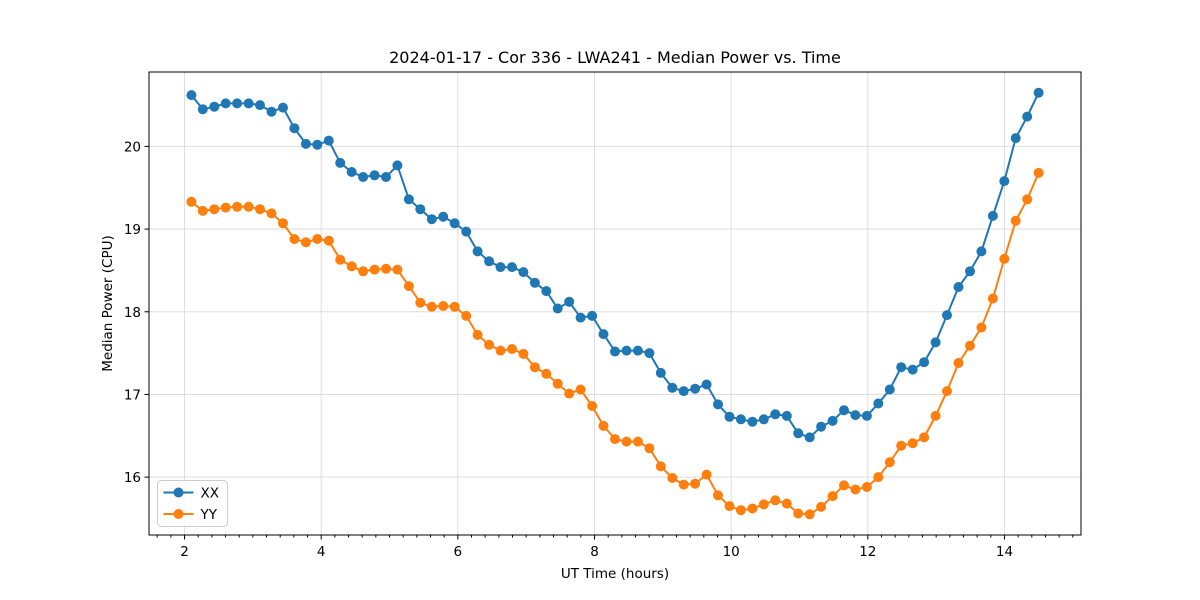 This screenshot has height=600, width=1200. What do you see at coordinates (190, 515) in the screenshot?
I see `legend-entry-yy: YY` at bounding box center [190, 515].